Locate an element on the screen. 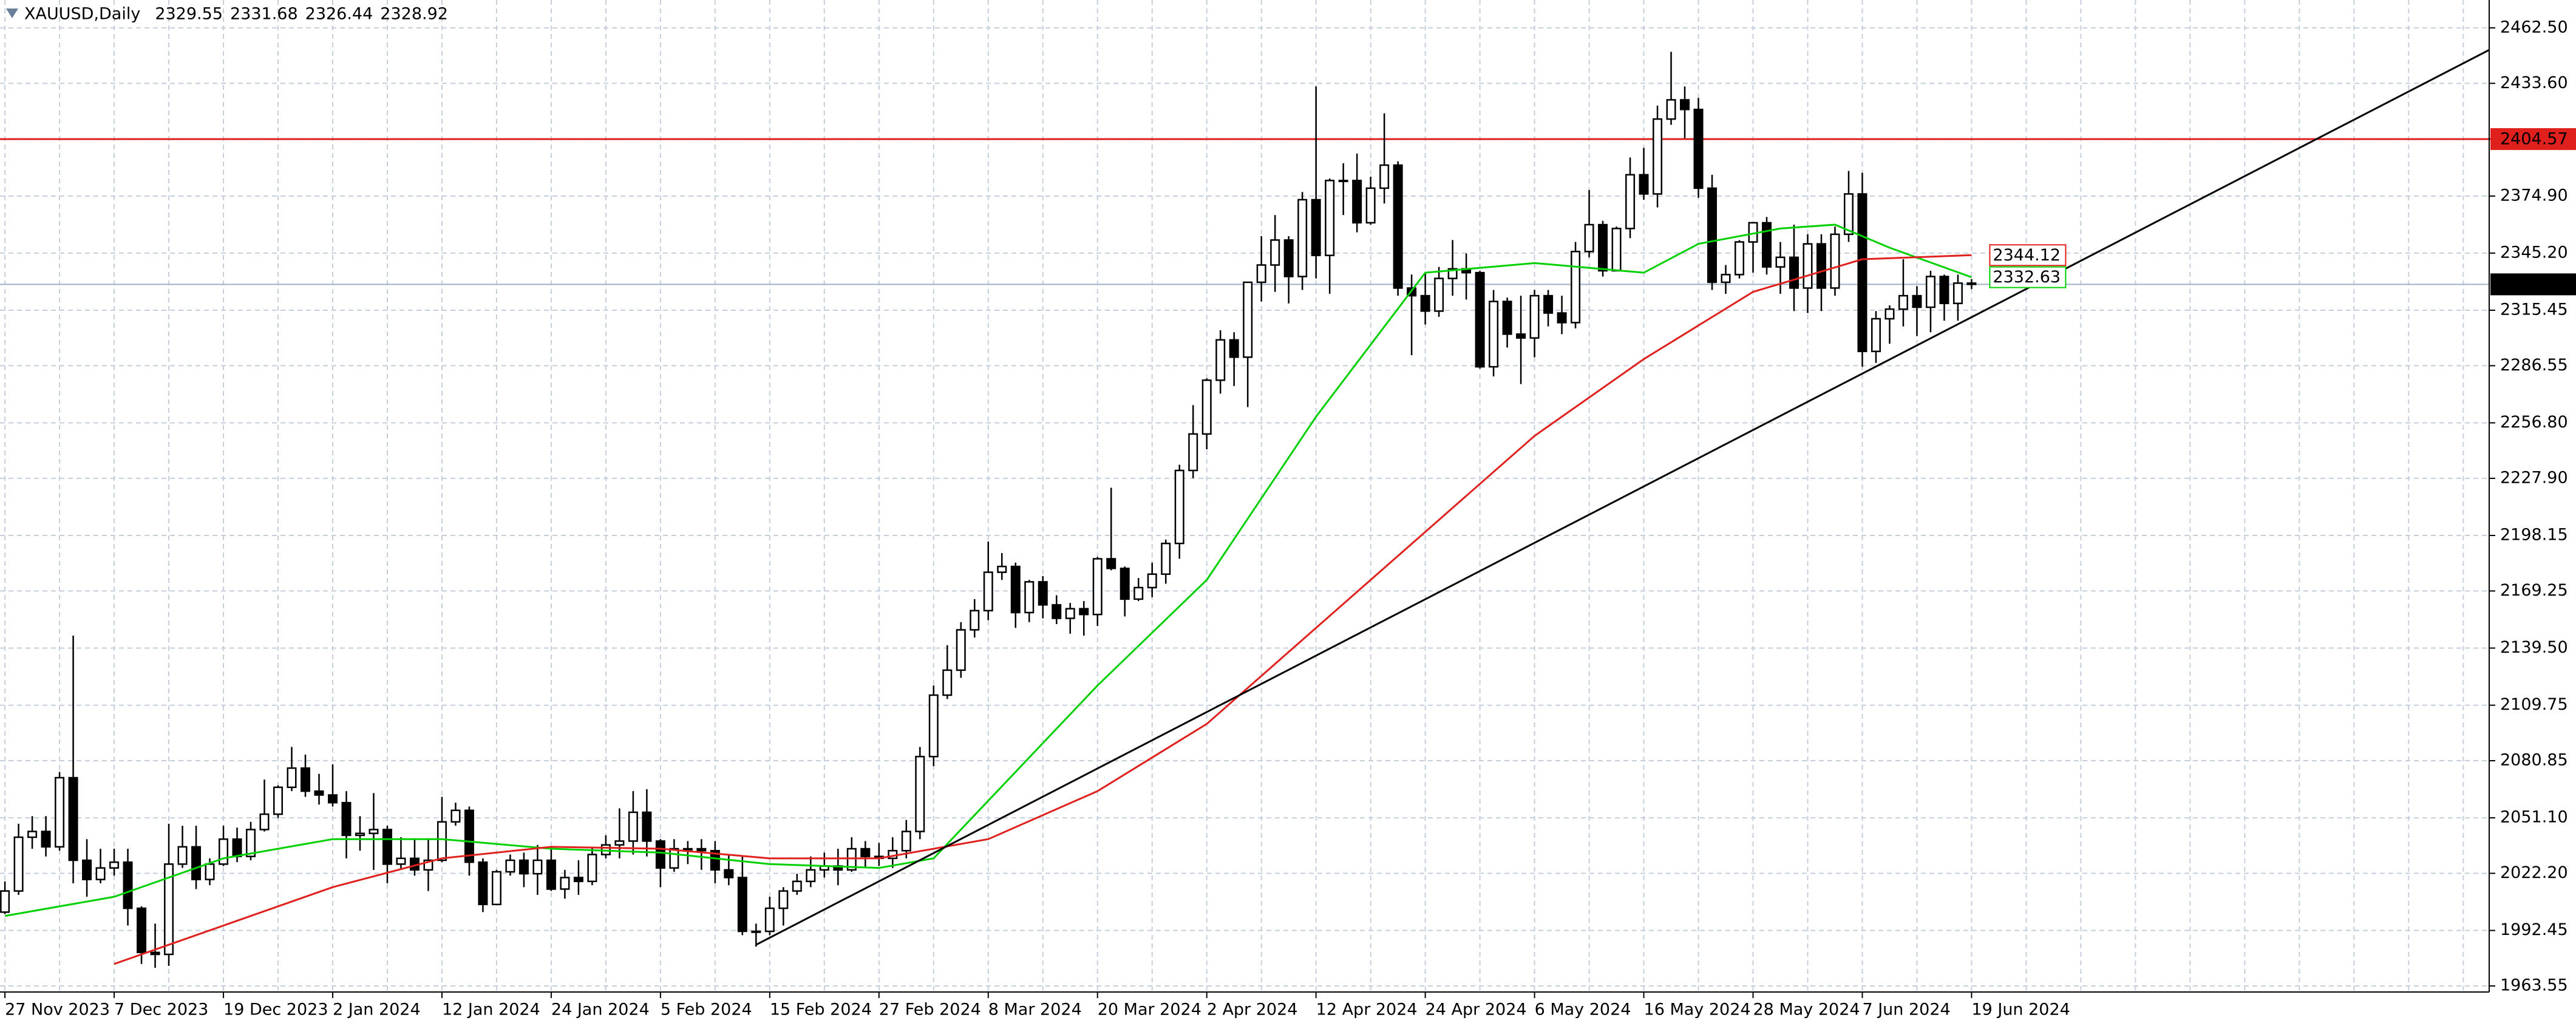 The width and height of the screenshot is (2576, 1026). y-tick-label: 1992.45 is located at coordinates (2534, 929).